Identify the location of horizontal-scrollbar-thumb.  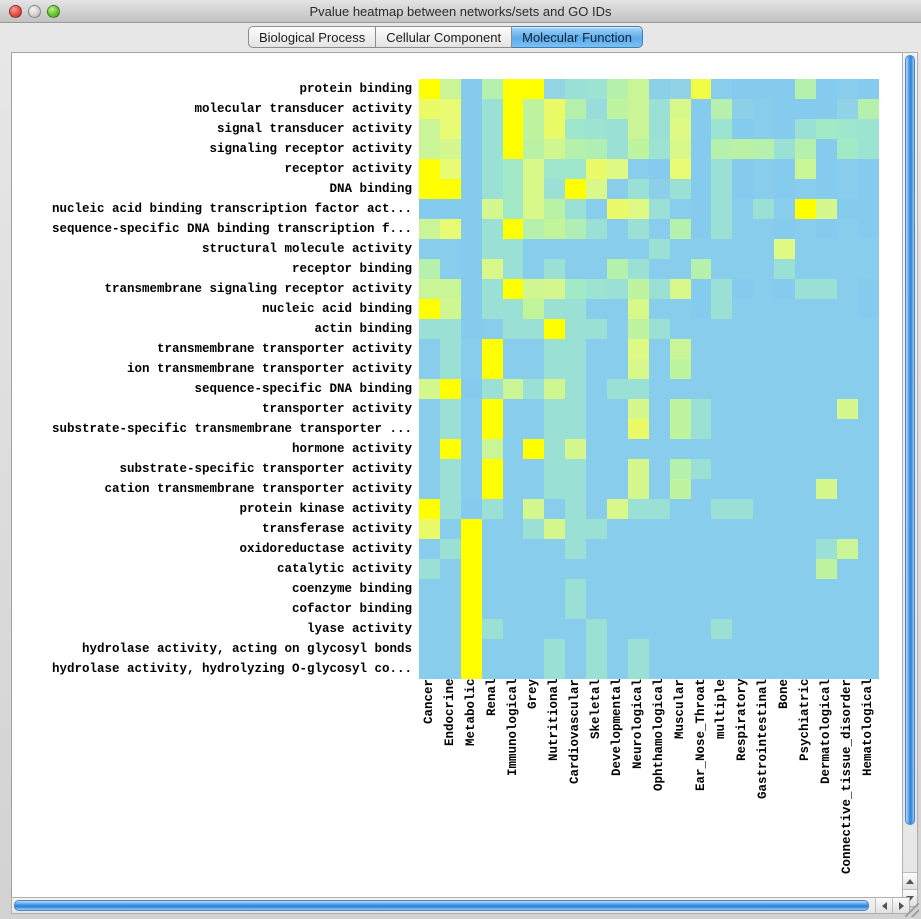
(441, 905).